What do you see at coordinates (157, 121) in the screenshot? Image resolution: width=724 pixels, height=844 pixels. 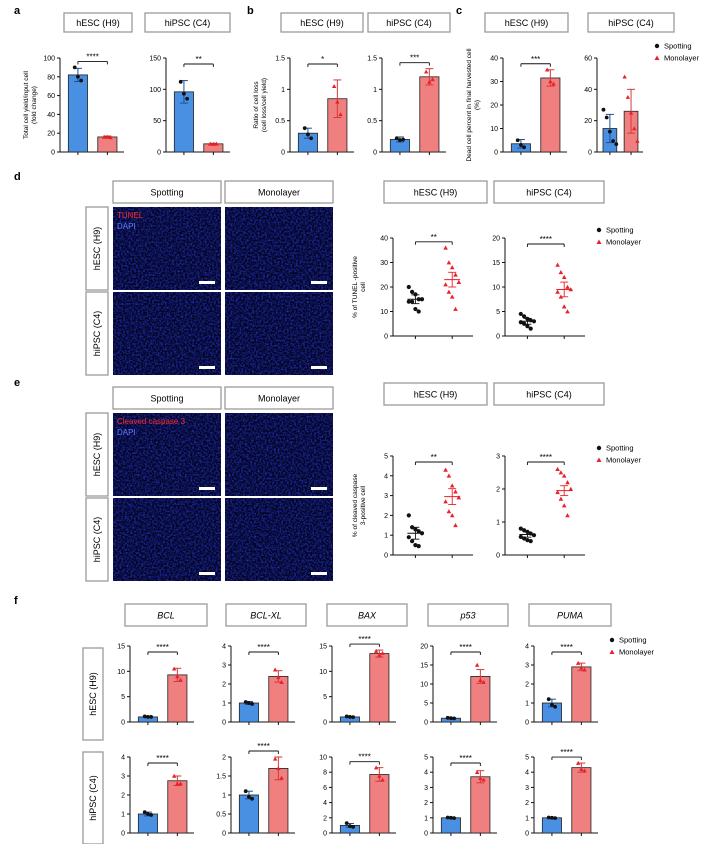 I see `y-tick-label: 50` at bounding box center [157, 121].